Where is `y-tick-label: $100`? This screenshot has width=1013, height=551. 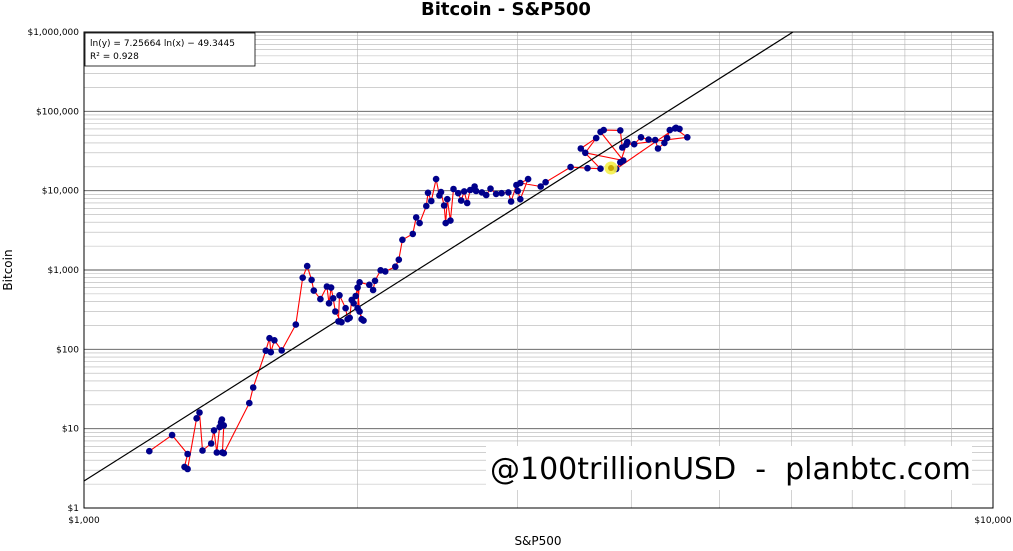 y-tick-label: $100 is located at coordinates (67, 350).